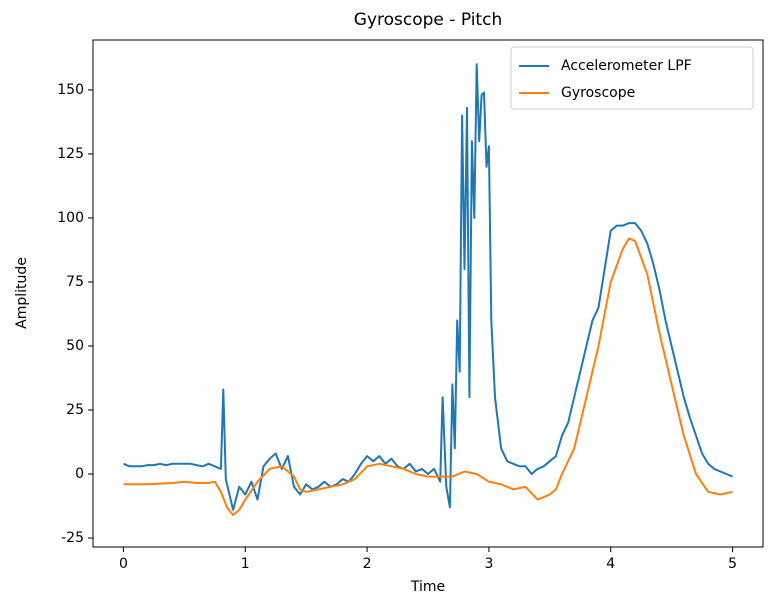 This screenshot has height=608, width=778. Describe the element at coordinates (72, 538) in the screenshot. I see `y-tick-label: -25` at that location.